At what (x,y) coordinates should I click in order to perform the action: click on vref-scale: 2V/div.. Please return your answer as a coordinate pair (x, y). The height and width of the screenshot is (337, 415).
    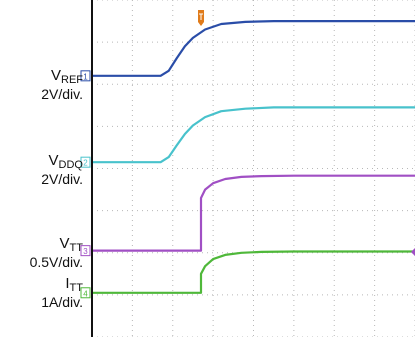
    Looking at the image, I should click on (62, 94).